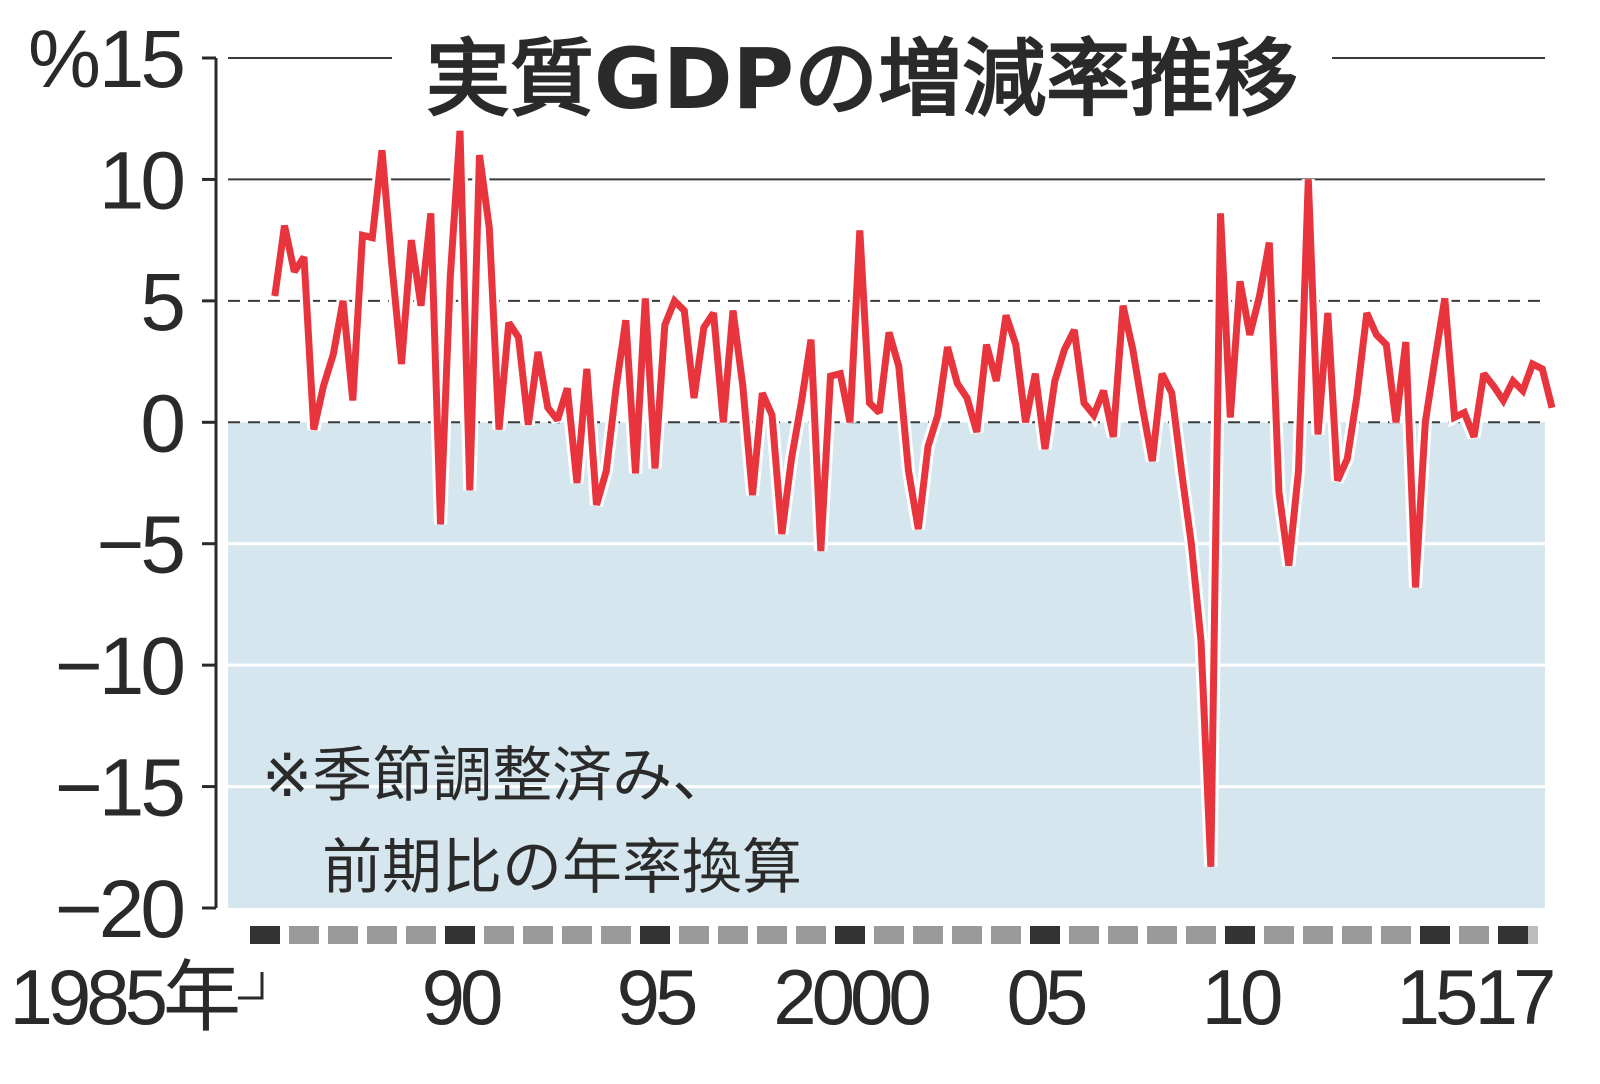  Describe the element at coordinates (656, 997) in the screenshot. I see `x-tick-label-1995: 95` at that location.